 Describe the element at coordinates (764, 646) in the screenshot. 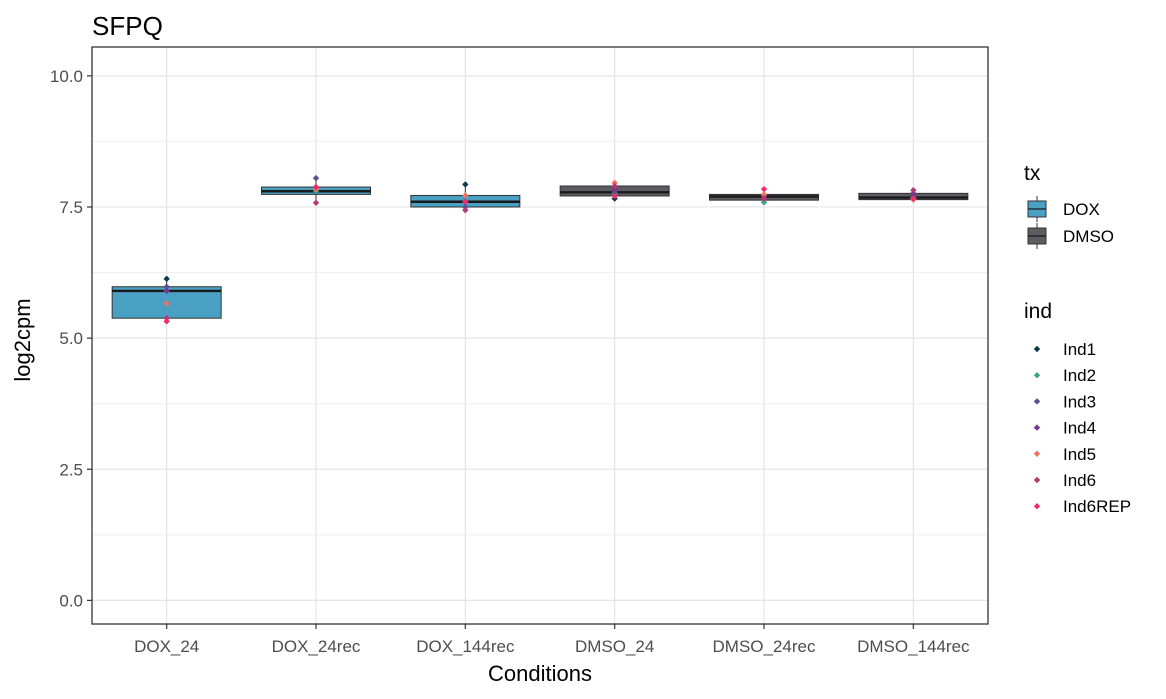

I see `x-tick-label: DMSO_24rec` at that location.